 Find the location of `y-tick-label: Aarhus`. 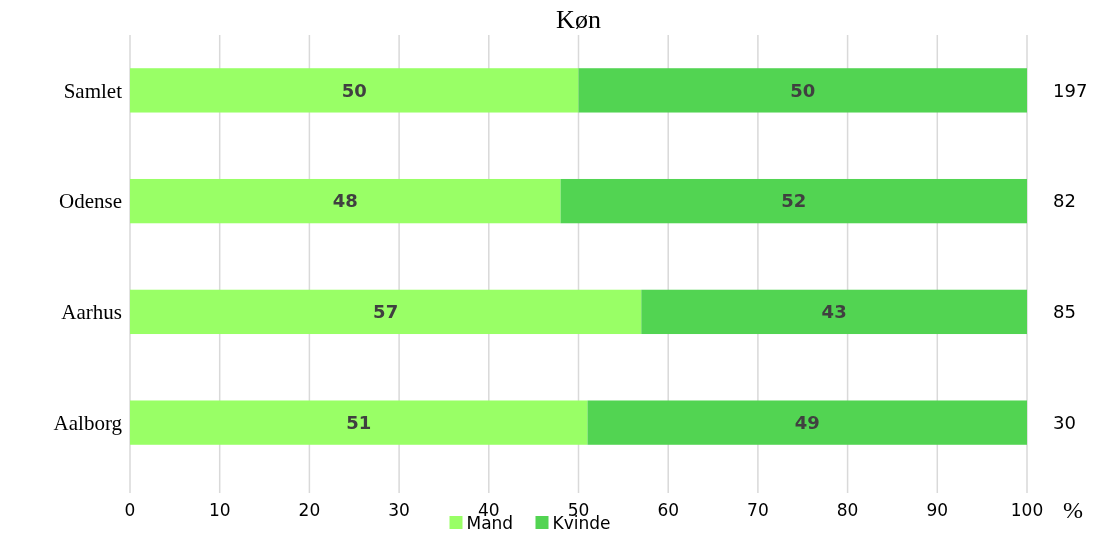

y-tick-label: Aarhus is located at coordinates (91, 312).